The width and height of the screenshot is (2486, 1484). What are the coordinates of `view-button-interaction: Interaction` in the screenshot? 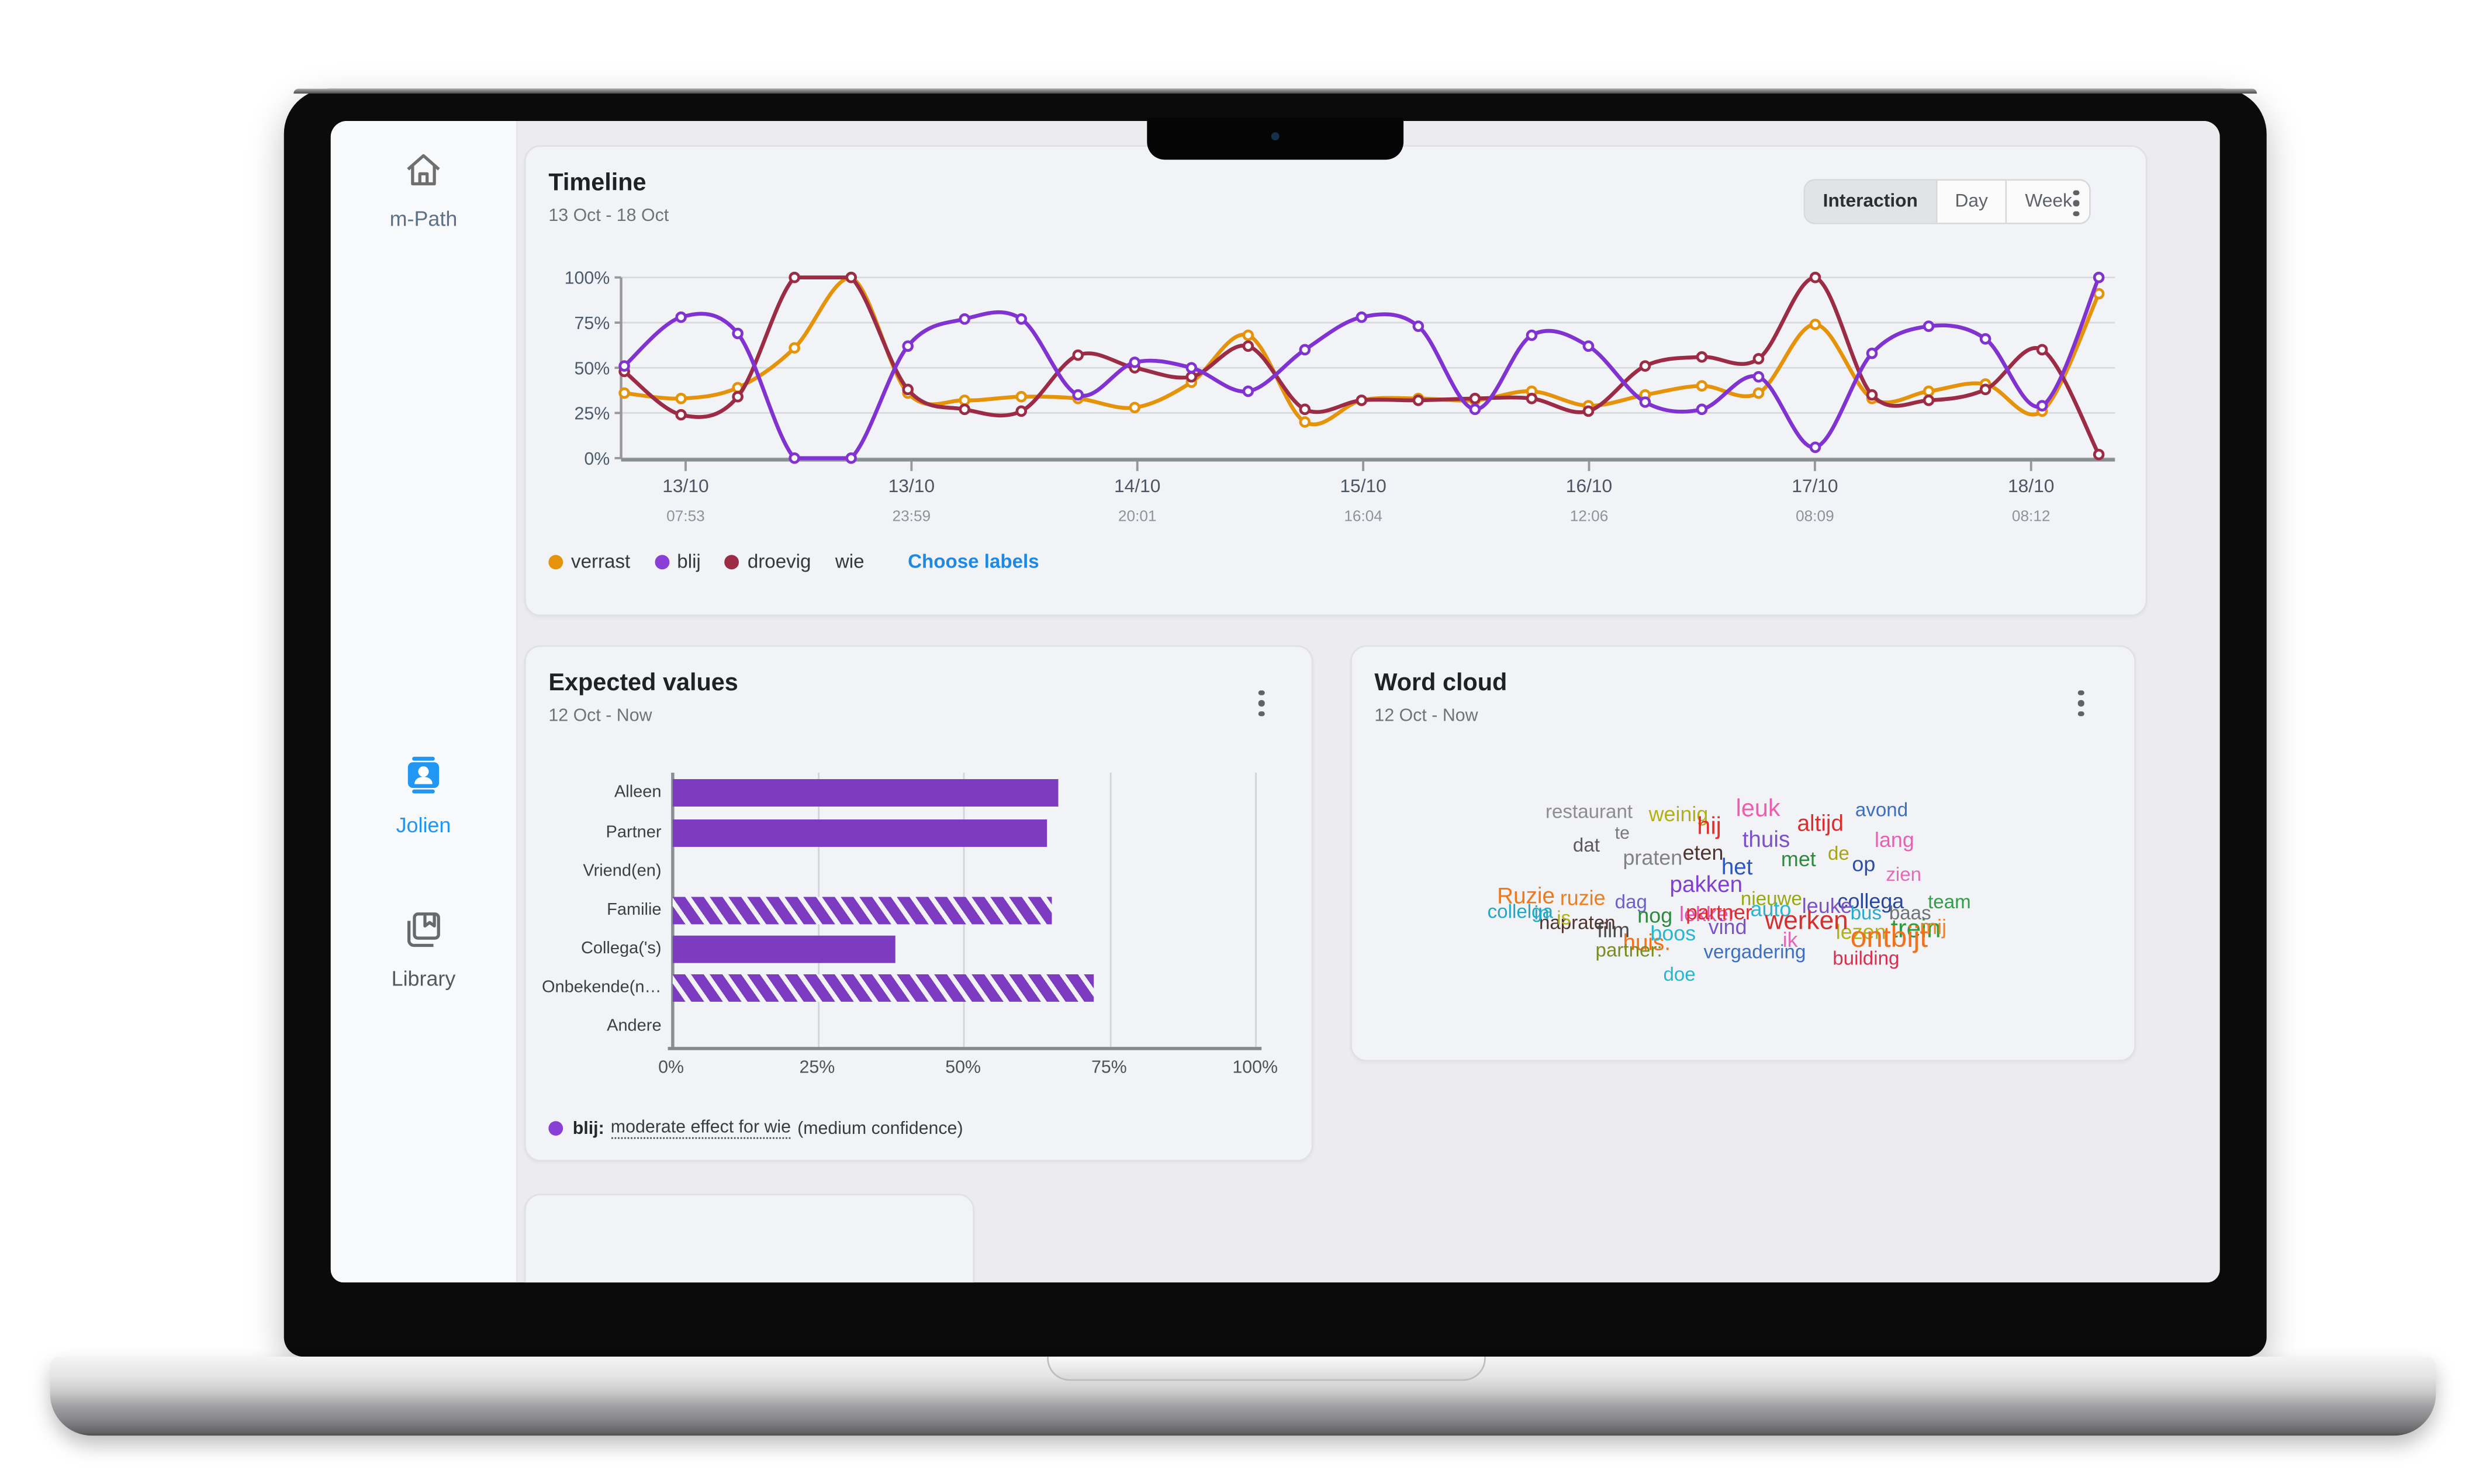 It's located at (1872, 202).